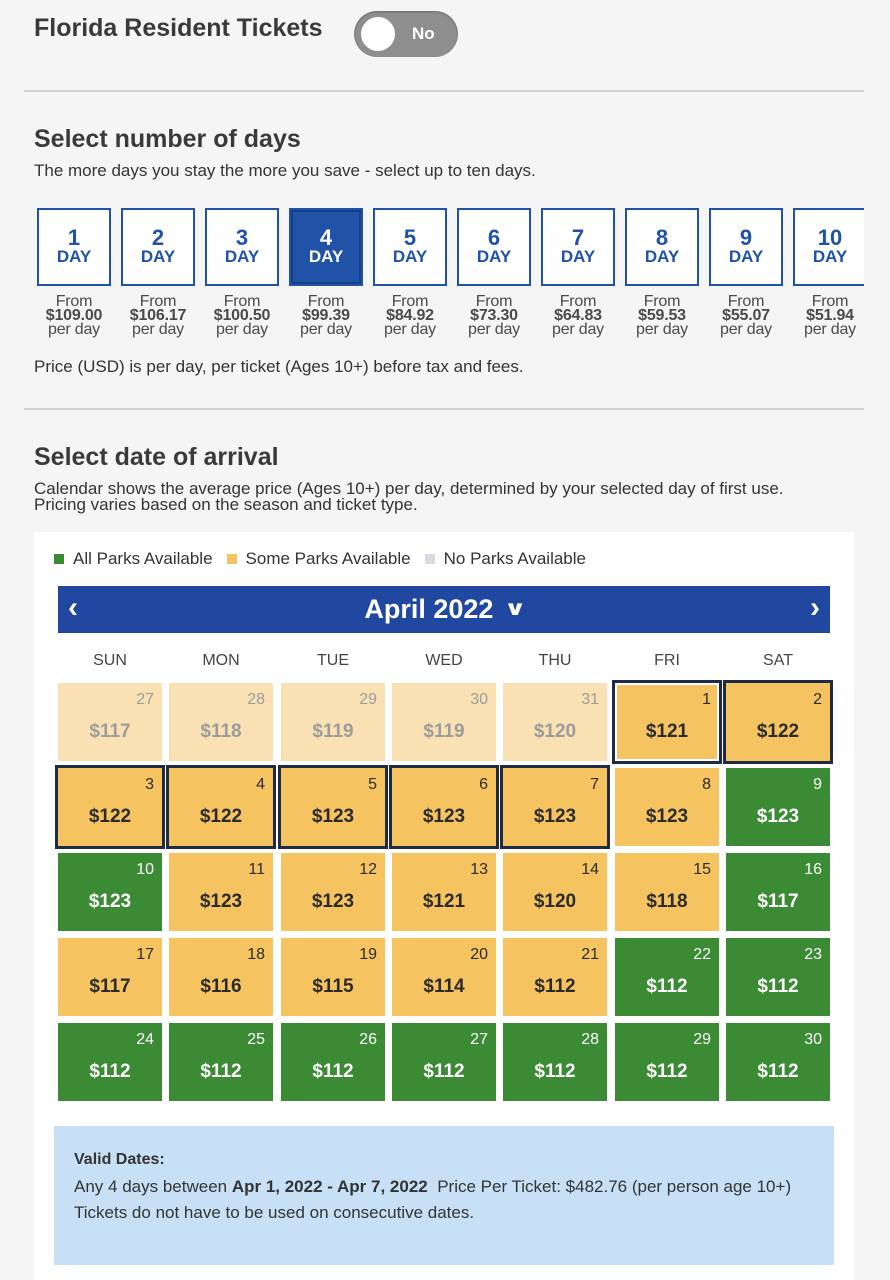  What do you see at coordinates (578, 315) in the screenshot?
I see `price-value: $64.83` at bounding box center [578, 315].